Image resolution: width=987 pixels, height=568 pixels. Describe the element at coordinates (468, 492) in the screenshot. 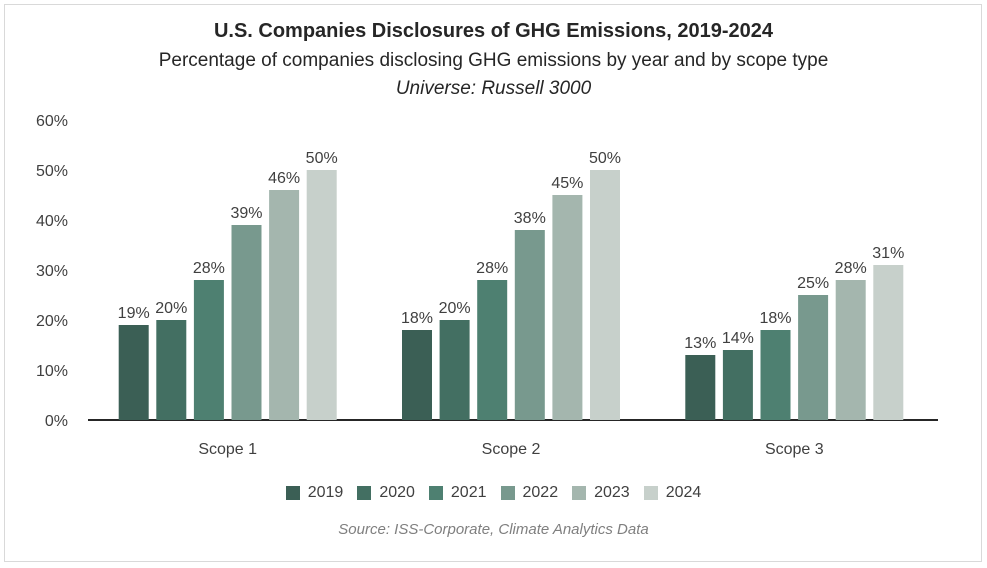

I see `legend-label: 2021` at that location.